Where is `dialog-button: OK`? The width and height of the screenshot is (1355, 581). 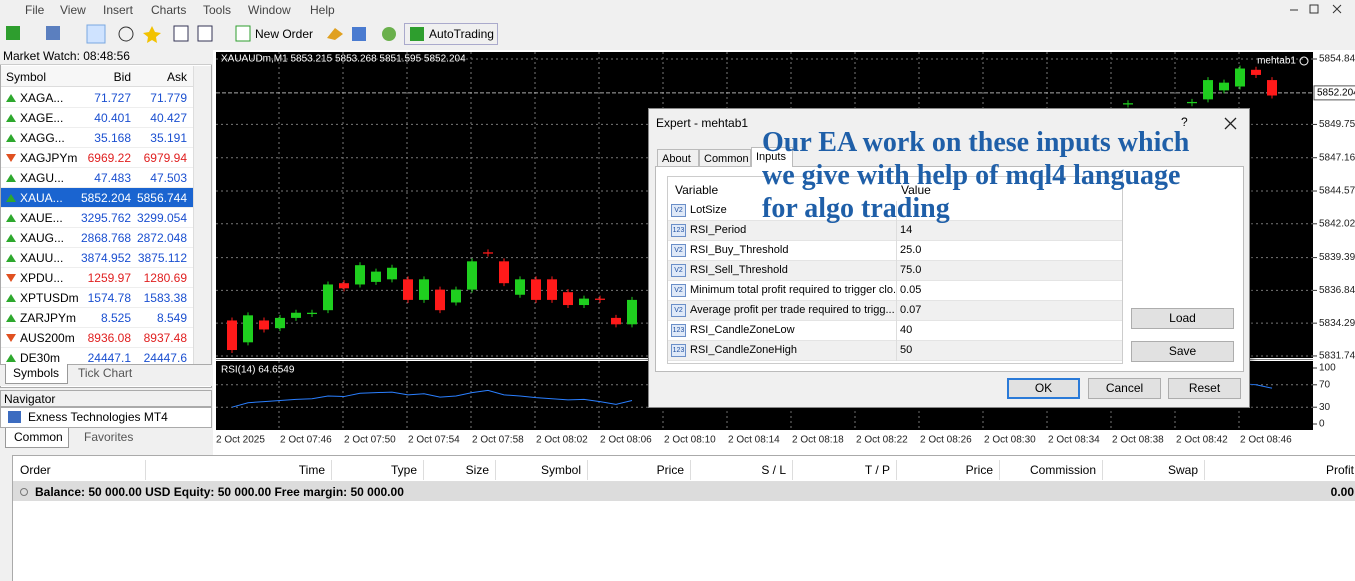 dialog-button: OK is located at coordinates (1043, 388).